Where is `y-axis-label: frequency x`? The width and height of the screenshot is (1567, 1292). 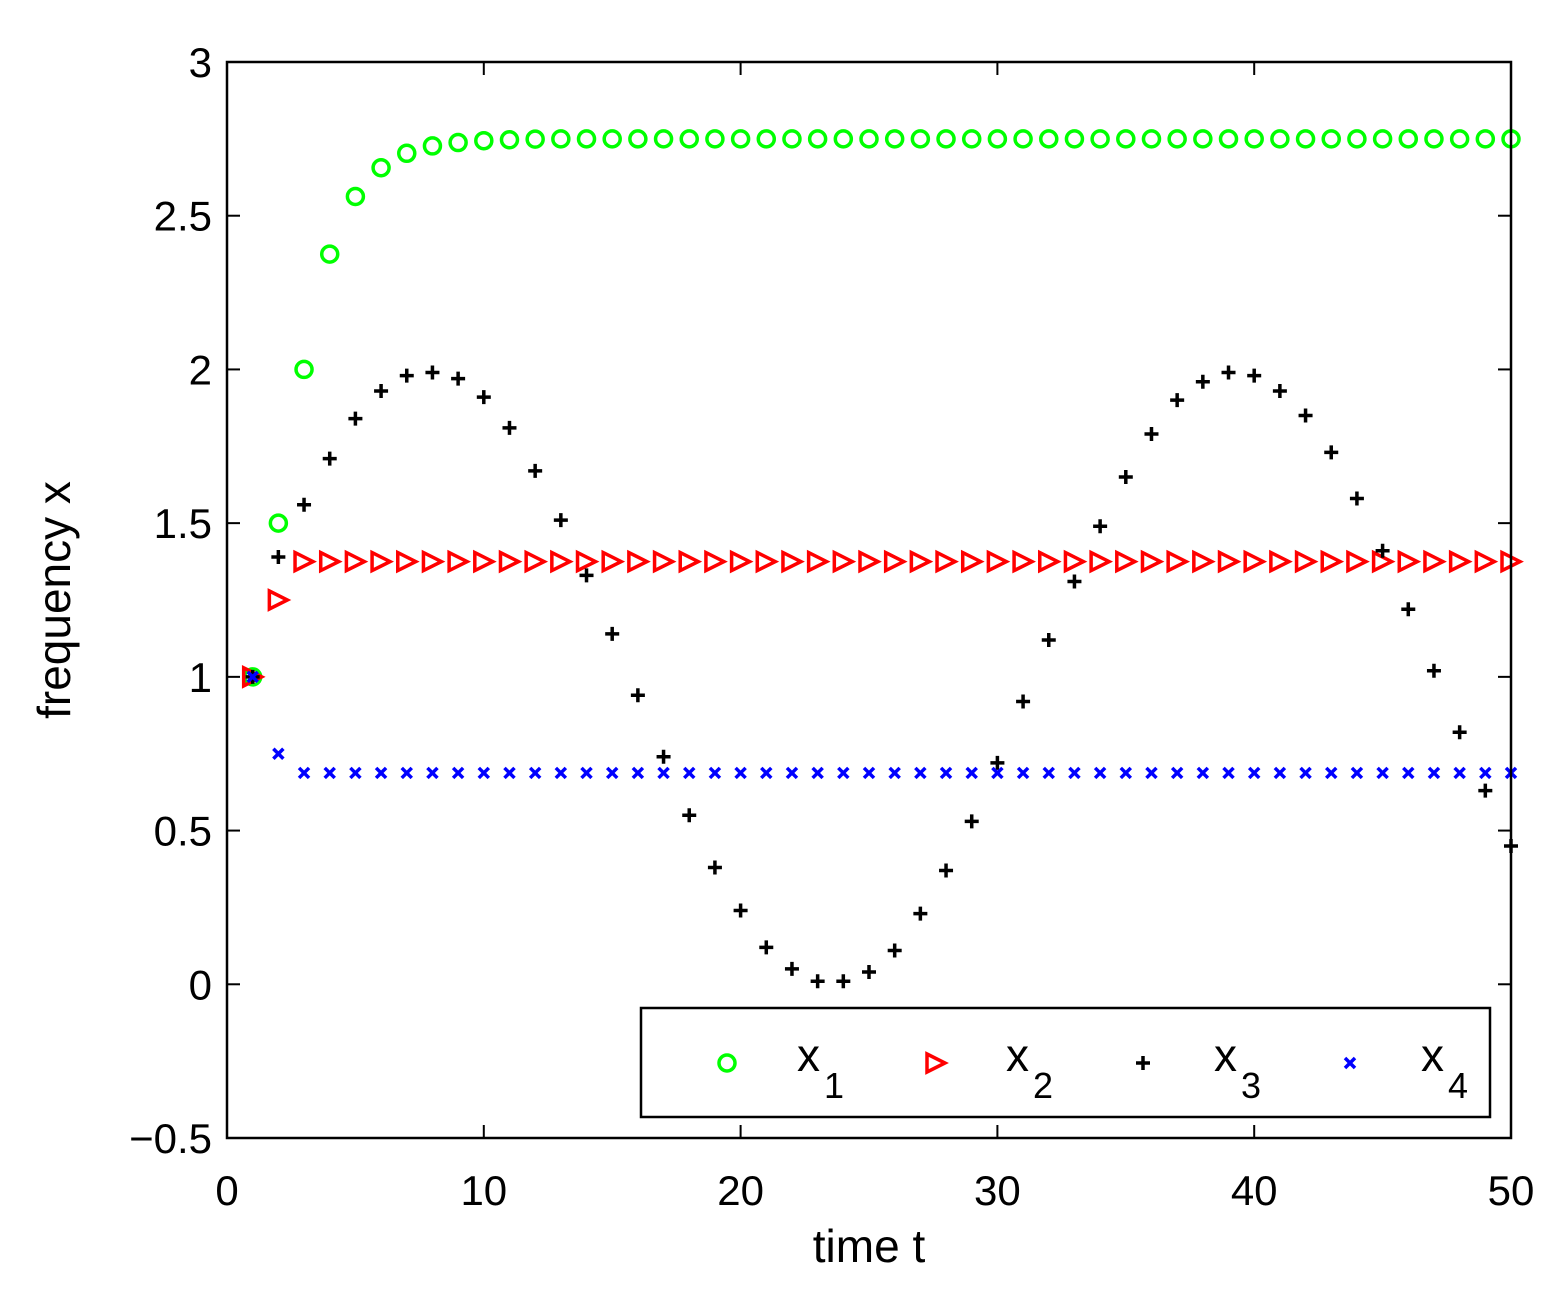
y-axis-label: frequency x is located at coordinates (54, 600).